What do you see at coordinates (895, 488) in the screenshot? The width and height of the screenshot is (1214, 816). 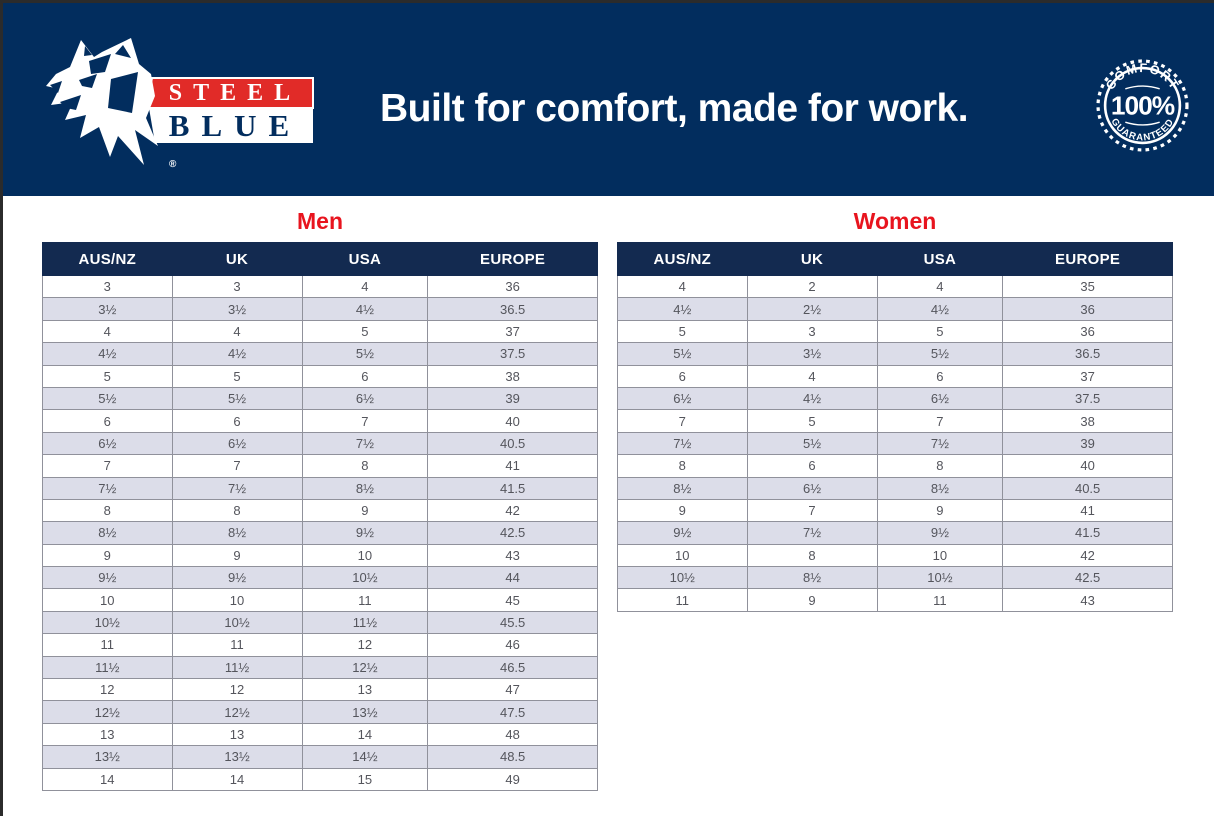 I see `table-row: 8½ 6½ 8½ 40.5` at bounding box center [895, 488].